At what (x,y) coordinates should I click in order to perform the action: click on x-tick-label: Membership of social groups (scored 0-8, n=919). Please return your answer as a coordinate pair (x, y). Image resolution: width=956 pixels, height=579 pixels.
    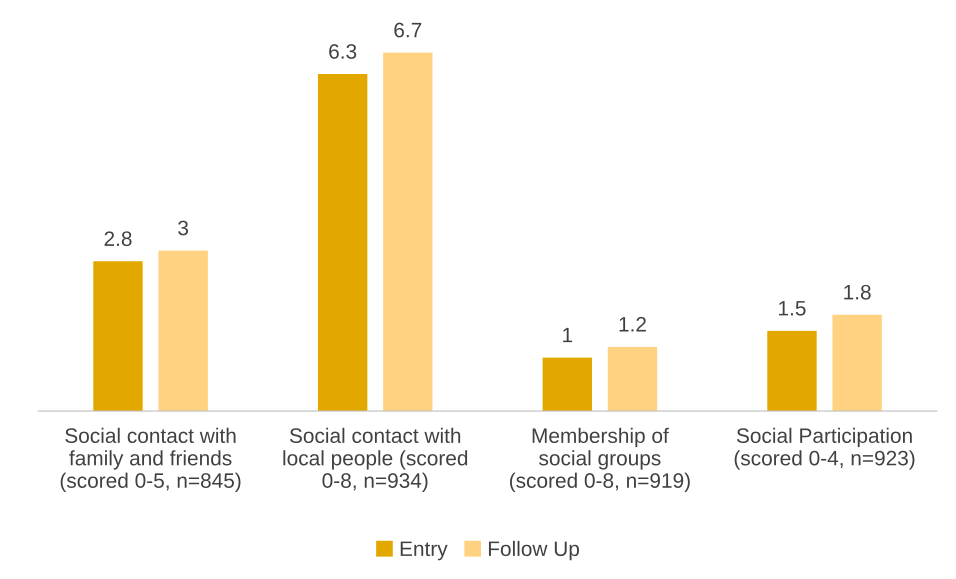
    Looking at the image, I should click on (600, 460).